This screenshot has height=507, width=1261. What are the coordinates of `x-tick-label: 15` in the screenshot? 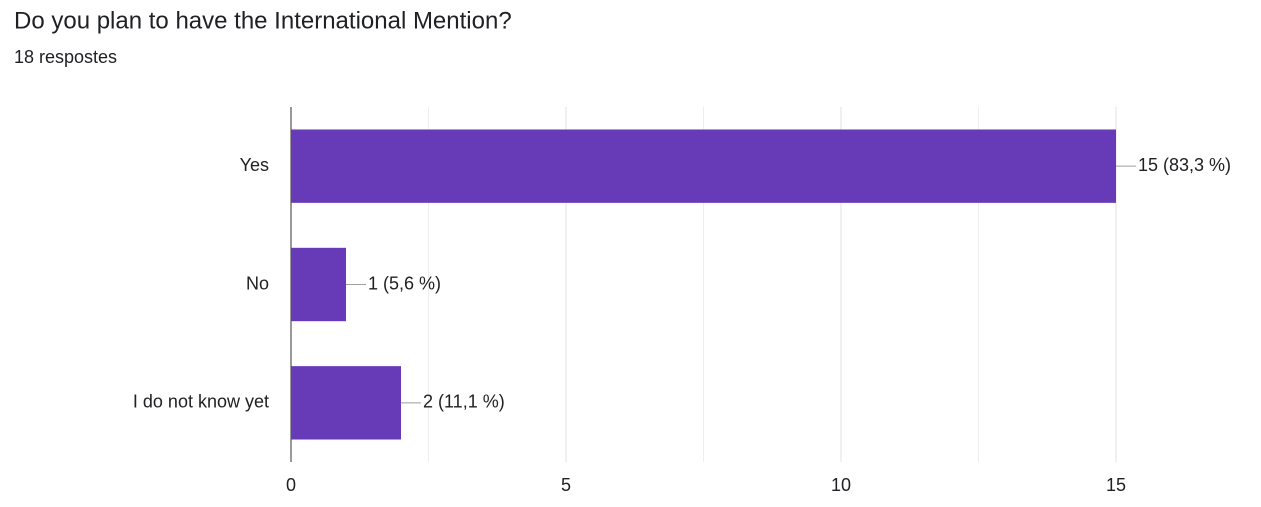 It's located at (1116, 485).